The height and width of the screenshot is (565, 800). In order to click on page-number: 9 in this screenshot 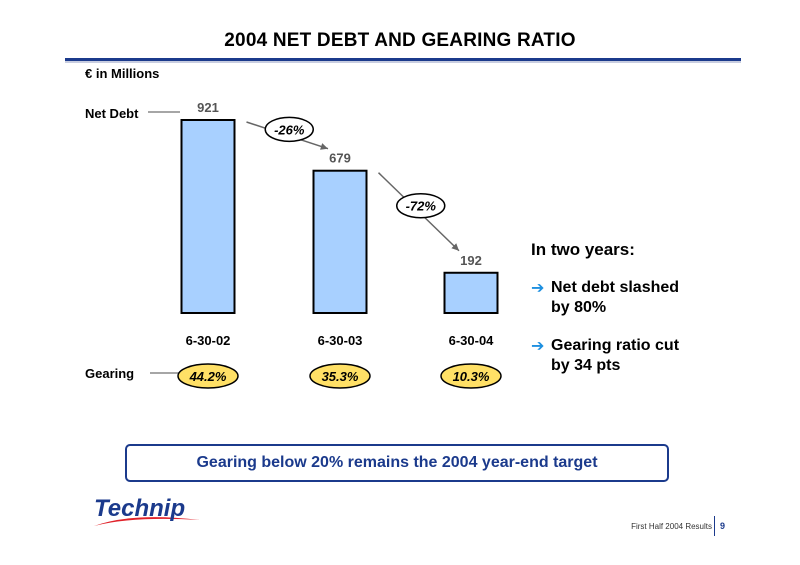, I will do `click(723, 526)`.